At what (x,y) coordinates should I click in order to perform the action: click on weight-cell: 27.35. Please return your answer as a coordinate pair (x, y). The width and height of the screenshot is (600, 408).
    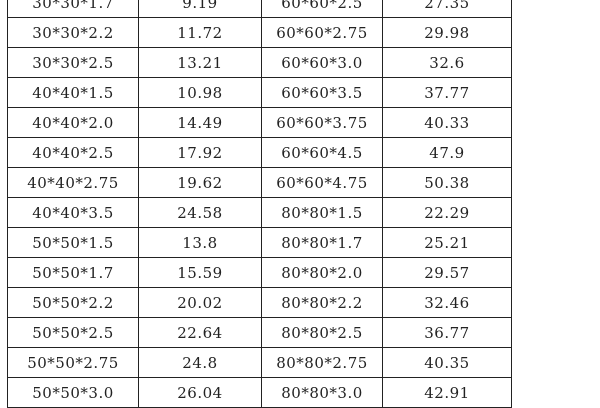
    Looking at the image, I should click on (447, 9).